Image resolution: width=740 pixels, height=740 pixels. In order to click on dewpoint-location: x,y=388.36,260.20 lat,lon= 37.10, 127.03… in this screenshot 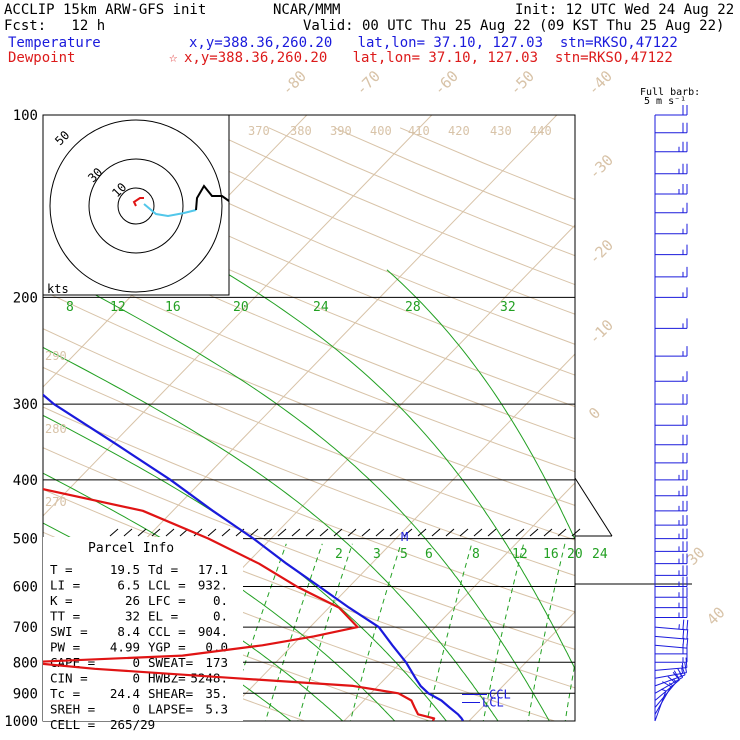, I will do `click(428, 58)`.